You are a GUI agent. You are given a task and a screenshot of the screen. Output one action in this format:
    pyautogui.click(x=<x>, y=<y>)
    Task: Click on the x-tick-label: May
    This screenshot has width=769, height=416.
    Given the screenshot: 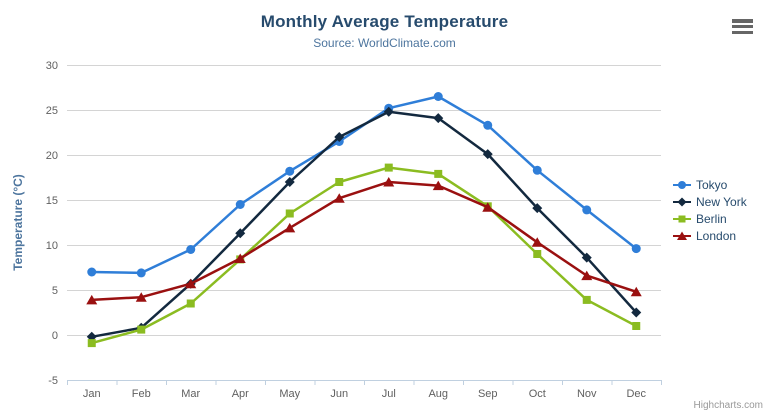 What is the action you would take?
    pyautogui.click(x=289, y=394)
    